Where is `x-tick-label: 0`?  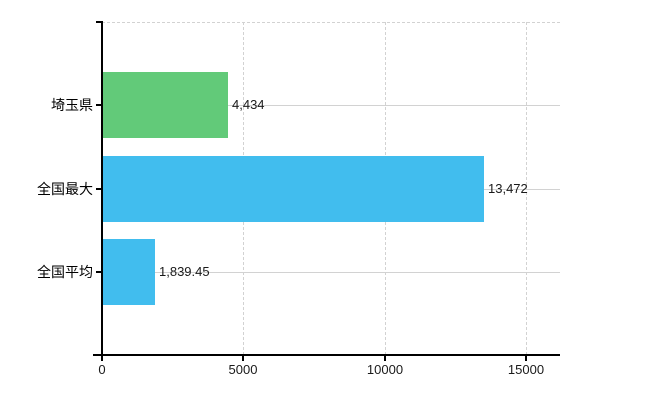
x-tick-label: 0 is located at coordinates (102, 369).